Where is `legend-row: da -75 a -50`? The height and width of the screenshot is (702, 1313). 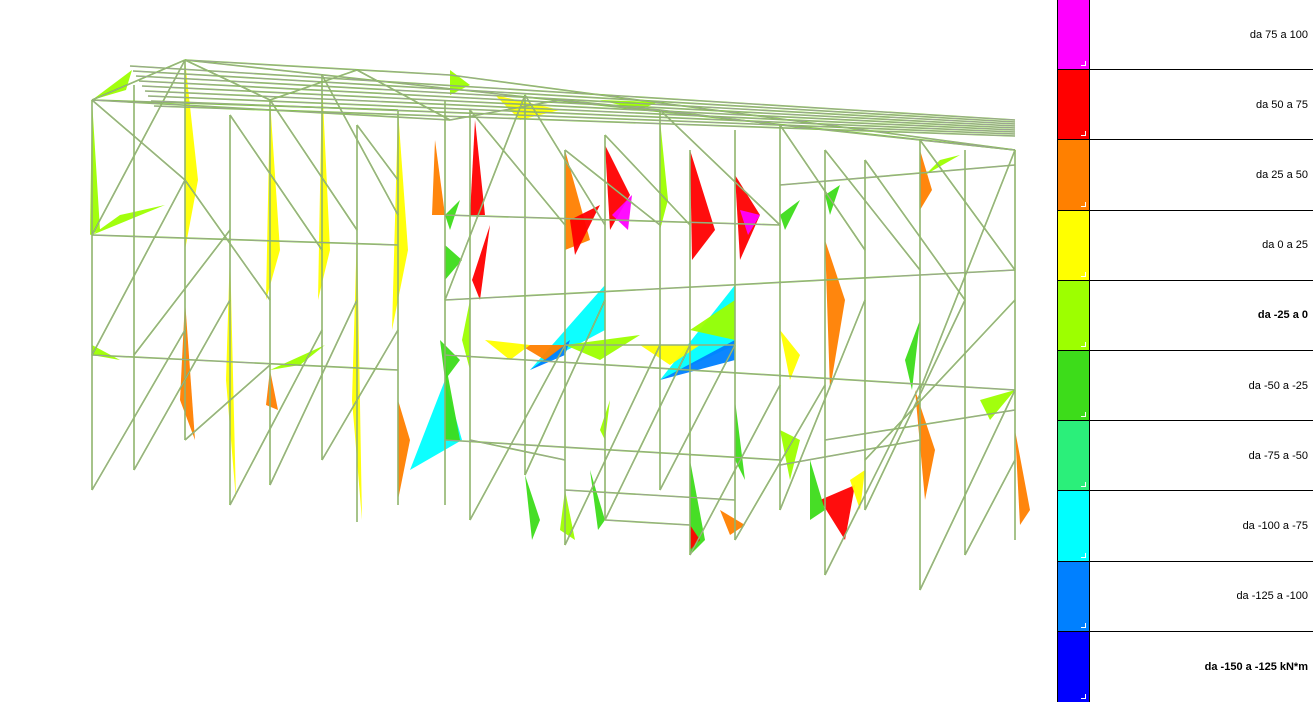
legend-row: da -75 a -50 is located at coordinates (1185, 456).